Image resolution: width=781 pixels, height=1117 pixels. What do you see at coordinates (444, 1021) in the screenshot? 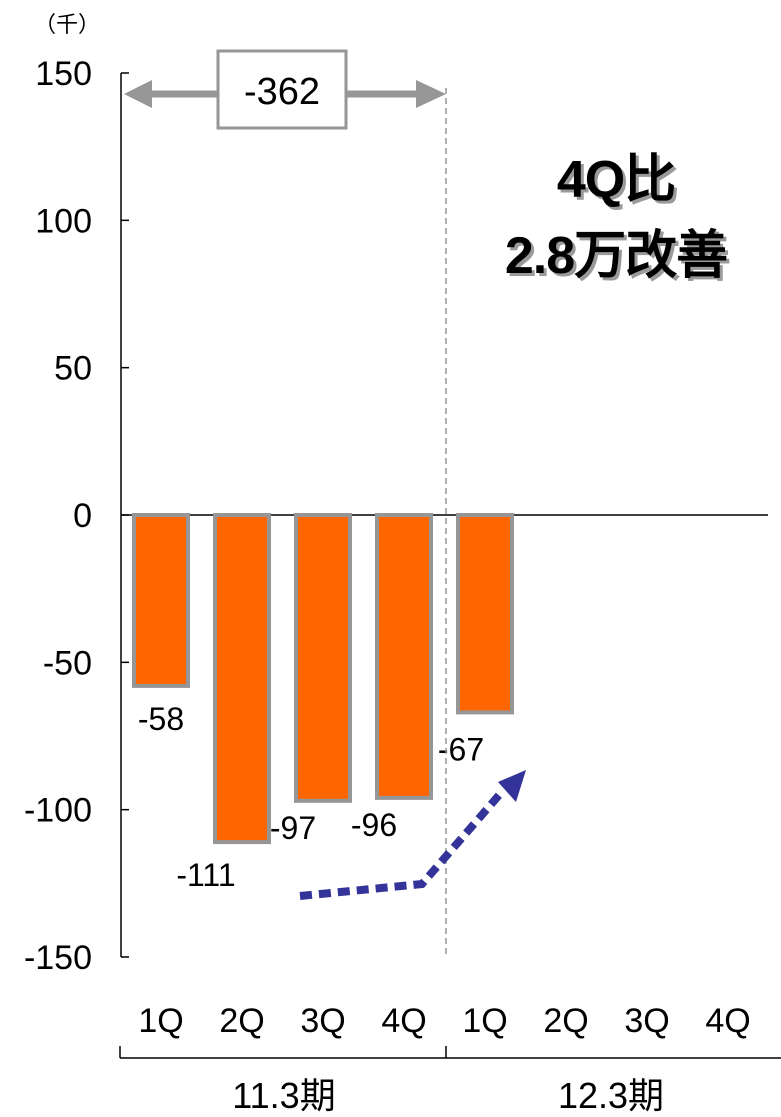
I see `x-tick-labels: 1Q 2Q 3Q 4Q 1Q 2Q 3Q 4Q` at bounding box center [444, 1021].